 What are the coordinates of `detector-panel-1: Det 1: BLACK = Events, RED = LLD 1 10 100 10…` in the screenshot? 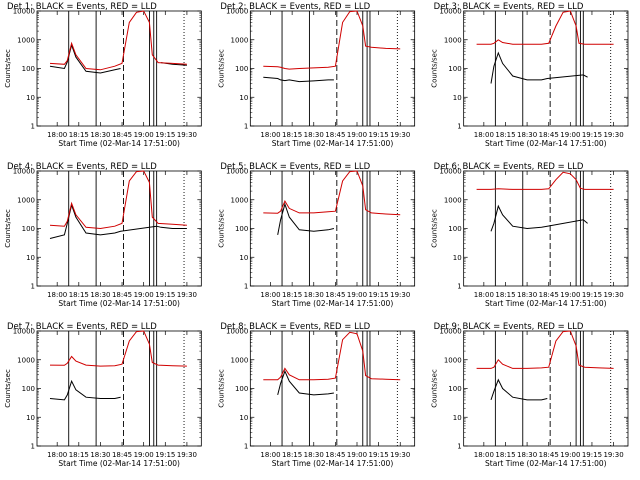 It's located at (103, 75).